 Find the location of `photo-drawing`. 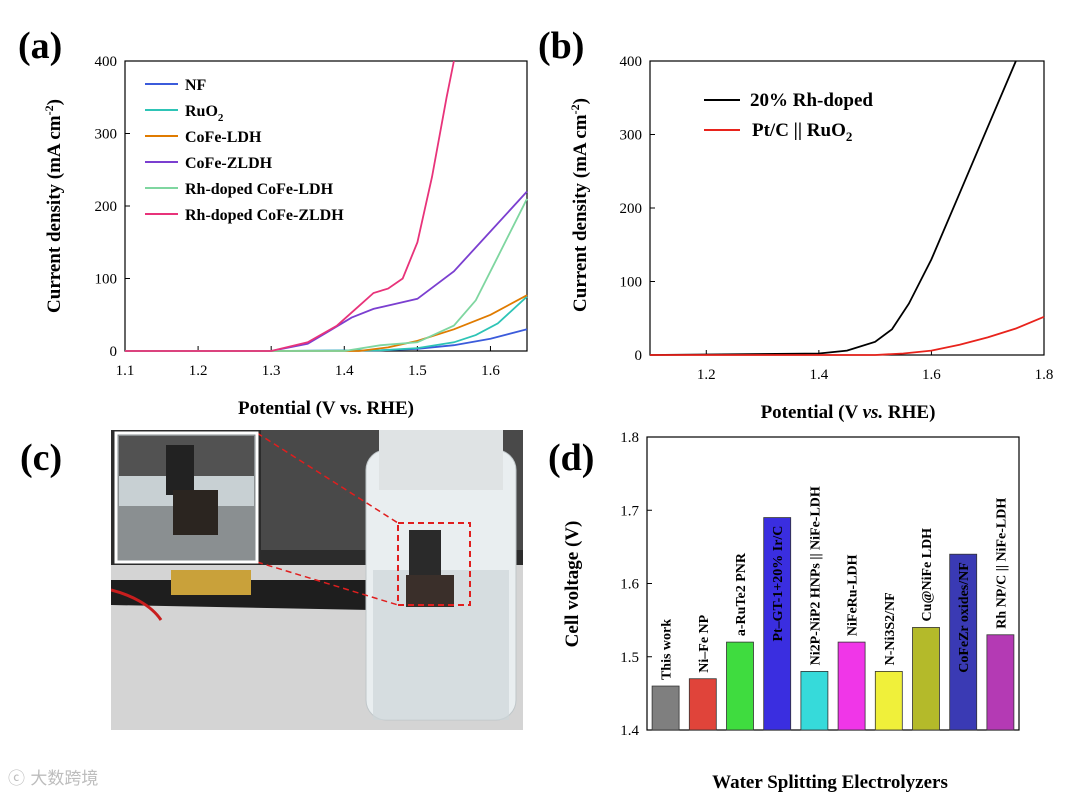

photo-drawing is located at coordinates (317, 580).